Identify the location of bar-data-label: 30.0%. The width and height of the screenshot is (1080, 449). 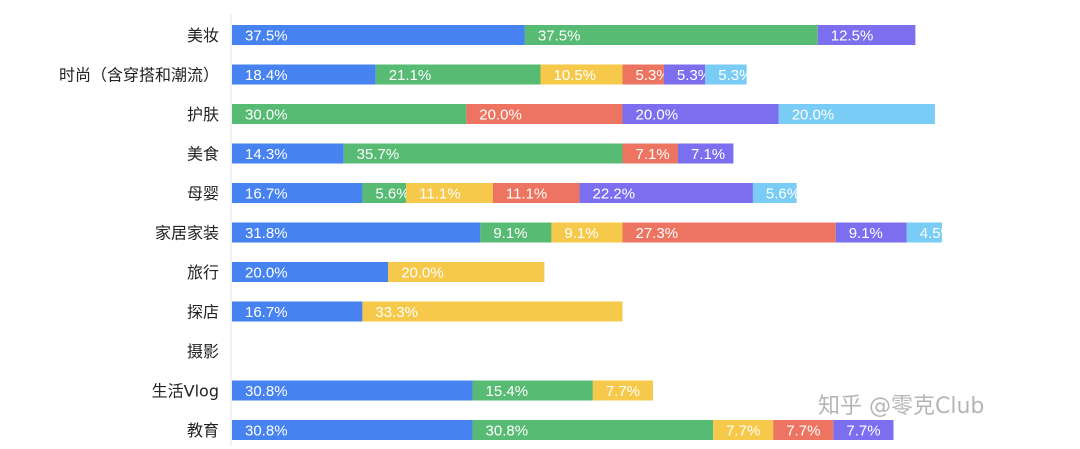
(266, 115).